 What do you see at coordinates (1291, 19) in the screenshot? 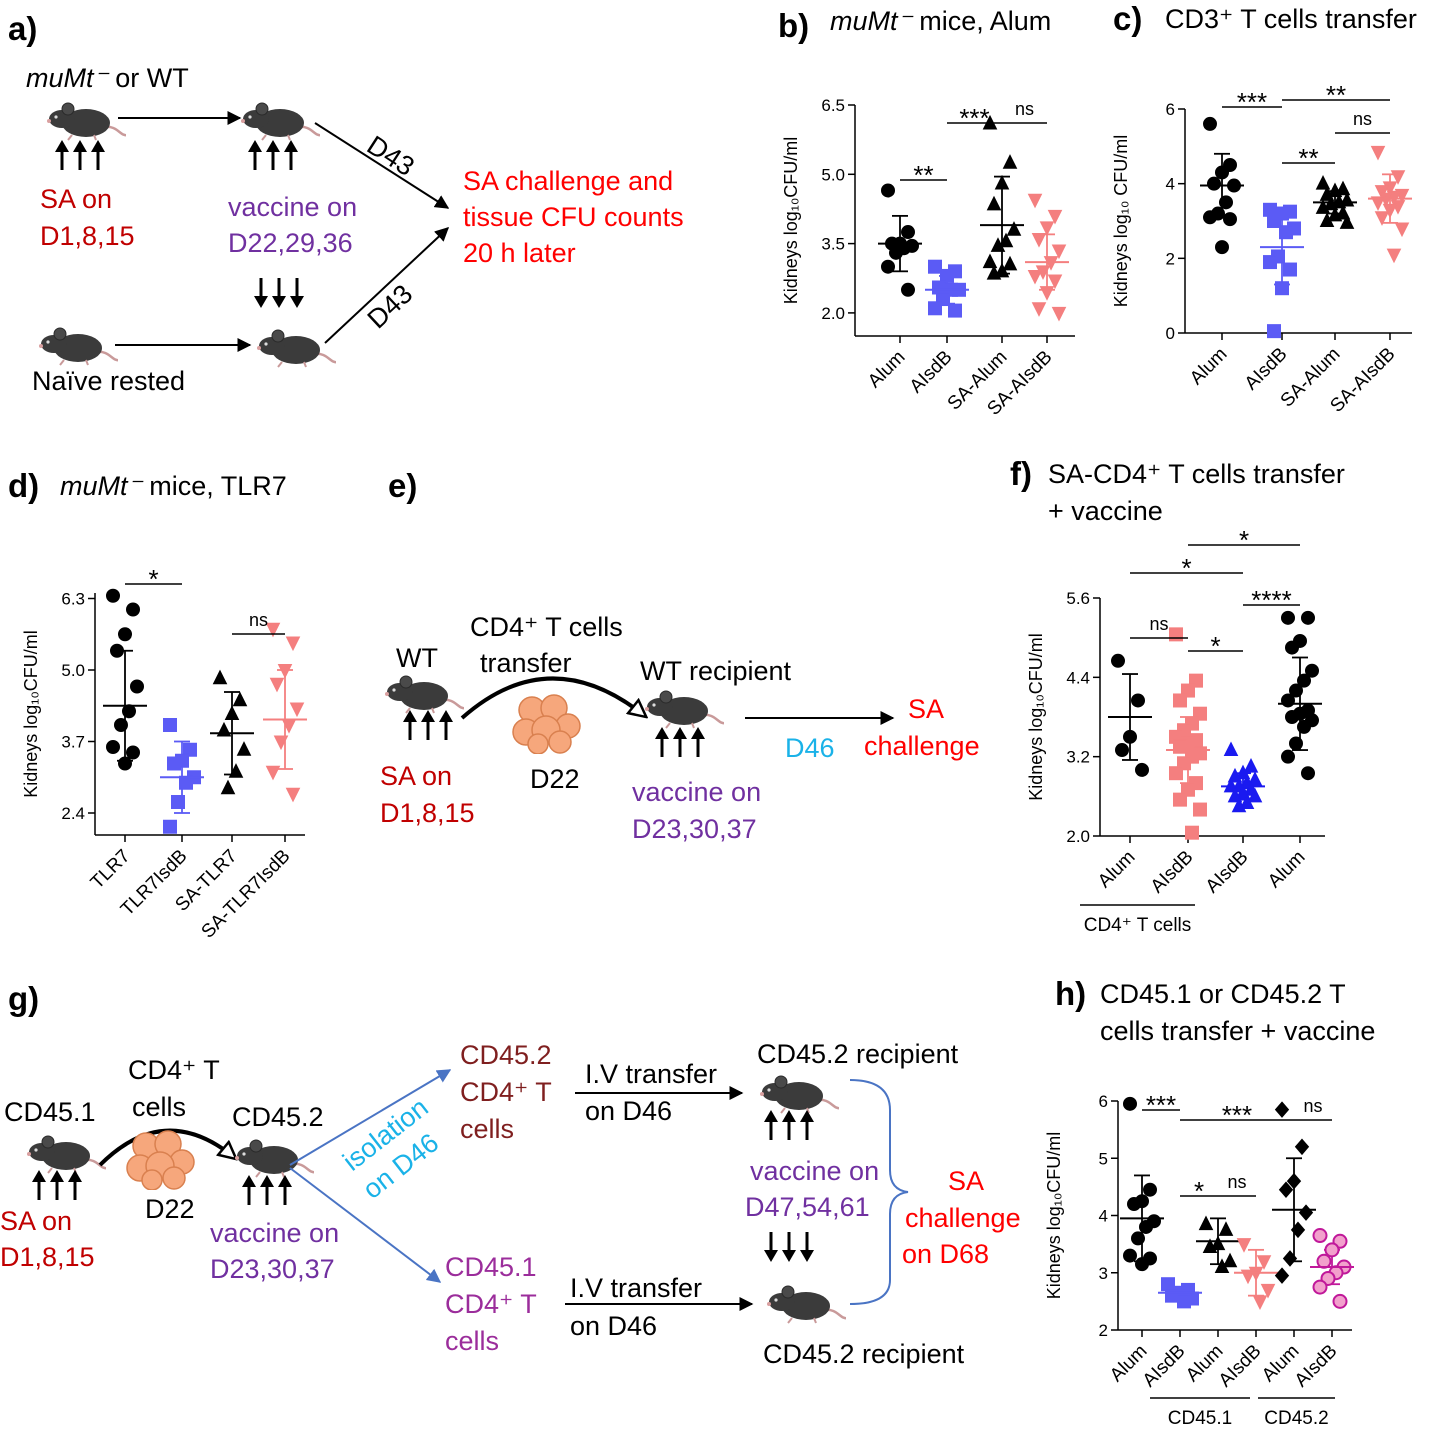
I see `chart-title: CD3⁺ T cells transfer` at bounding box center [1291, 19].